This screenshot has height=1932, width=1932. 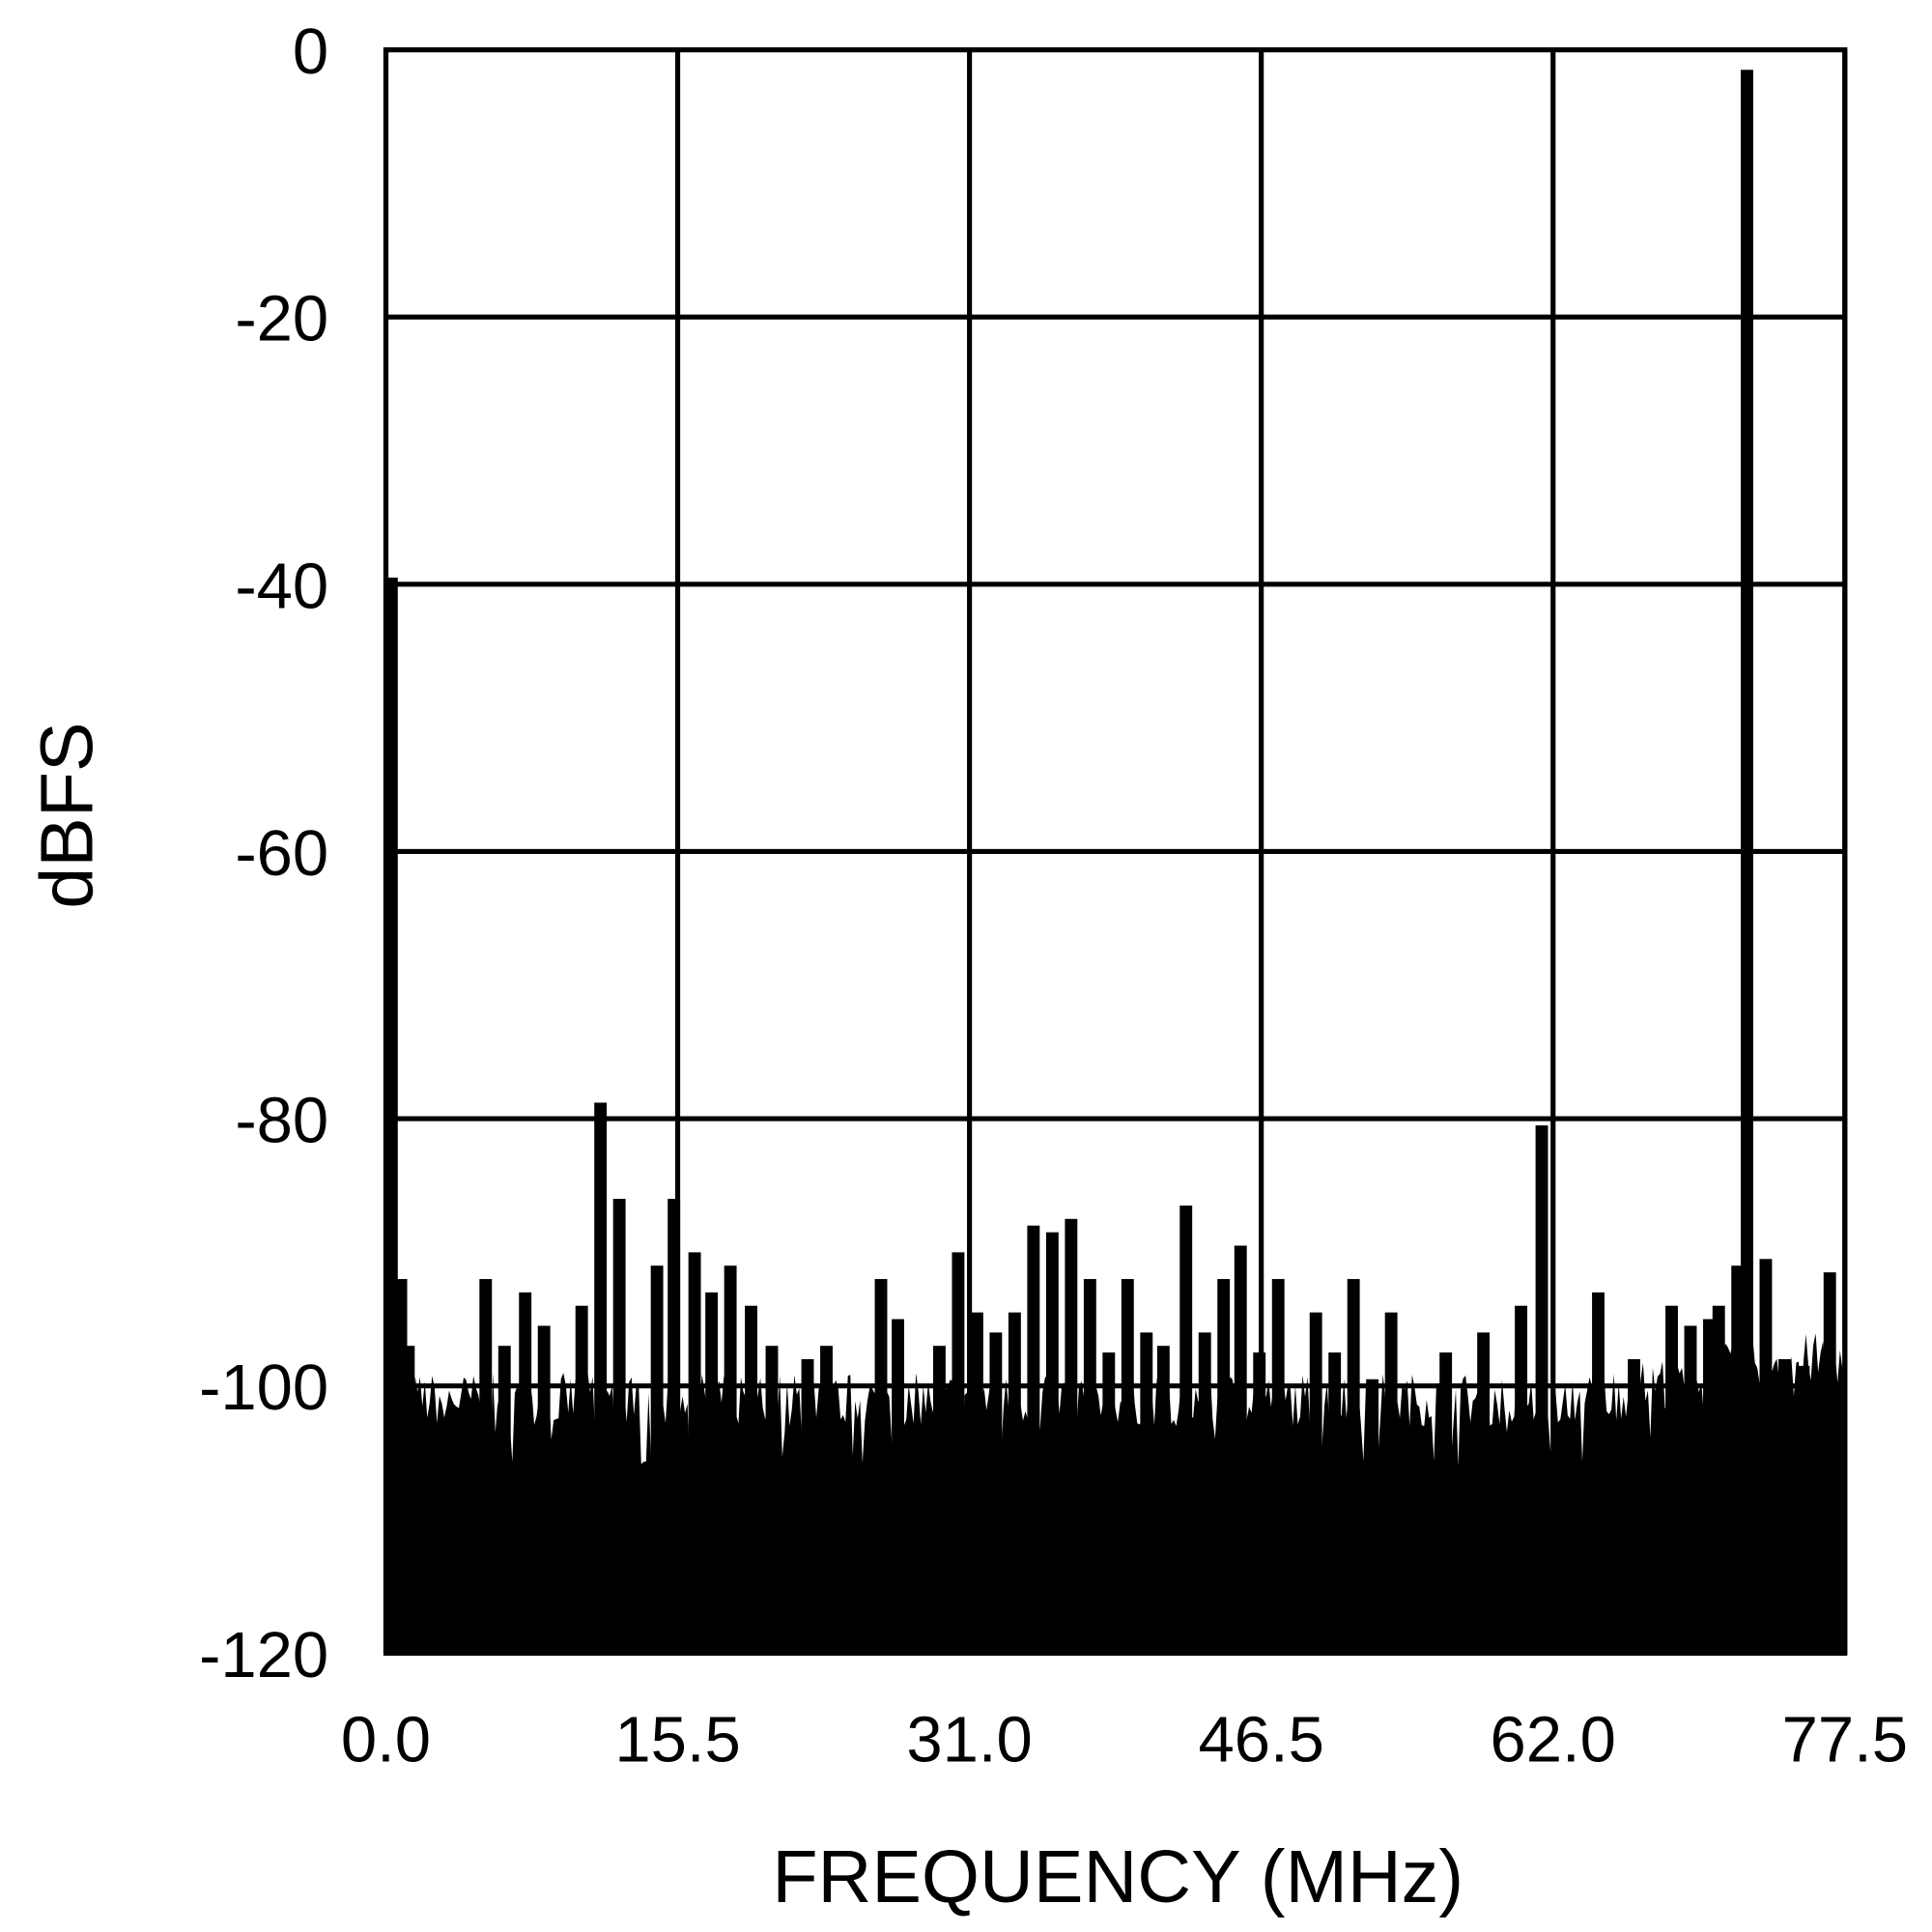 What do you see at coordinates (281, 586) in the screenshot?
I see `y-tick-label: -40` at bounding box center [281, 586].